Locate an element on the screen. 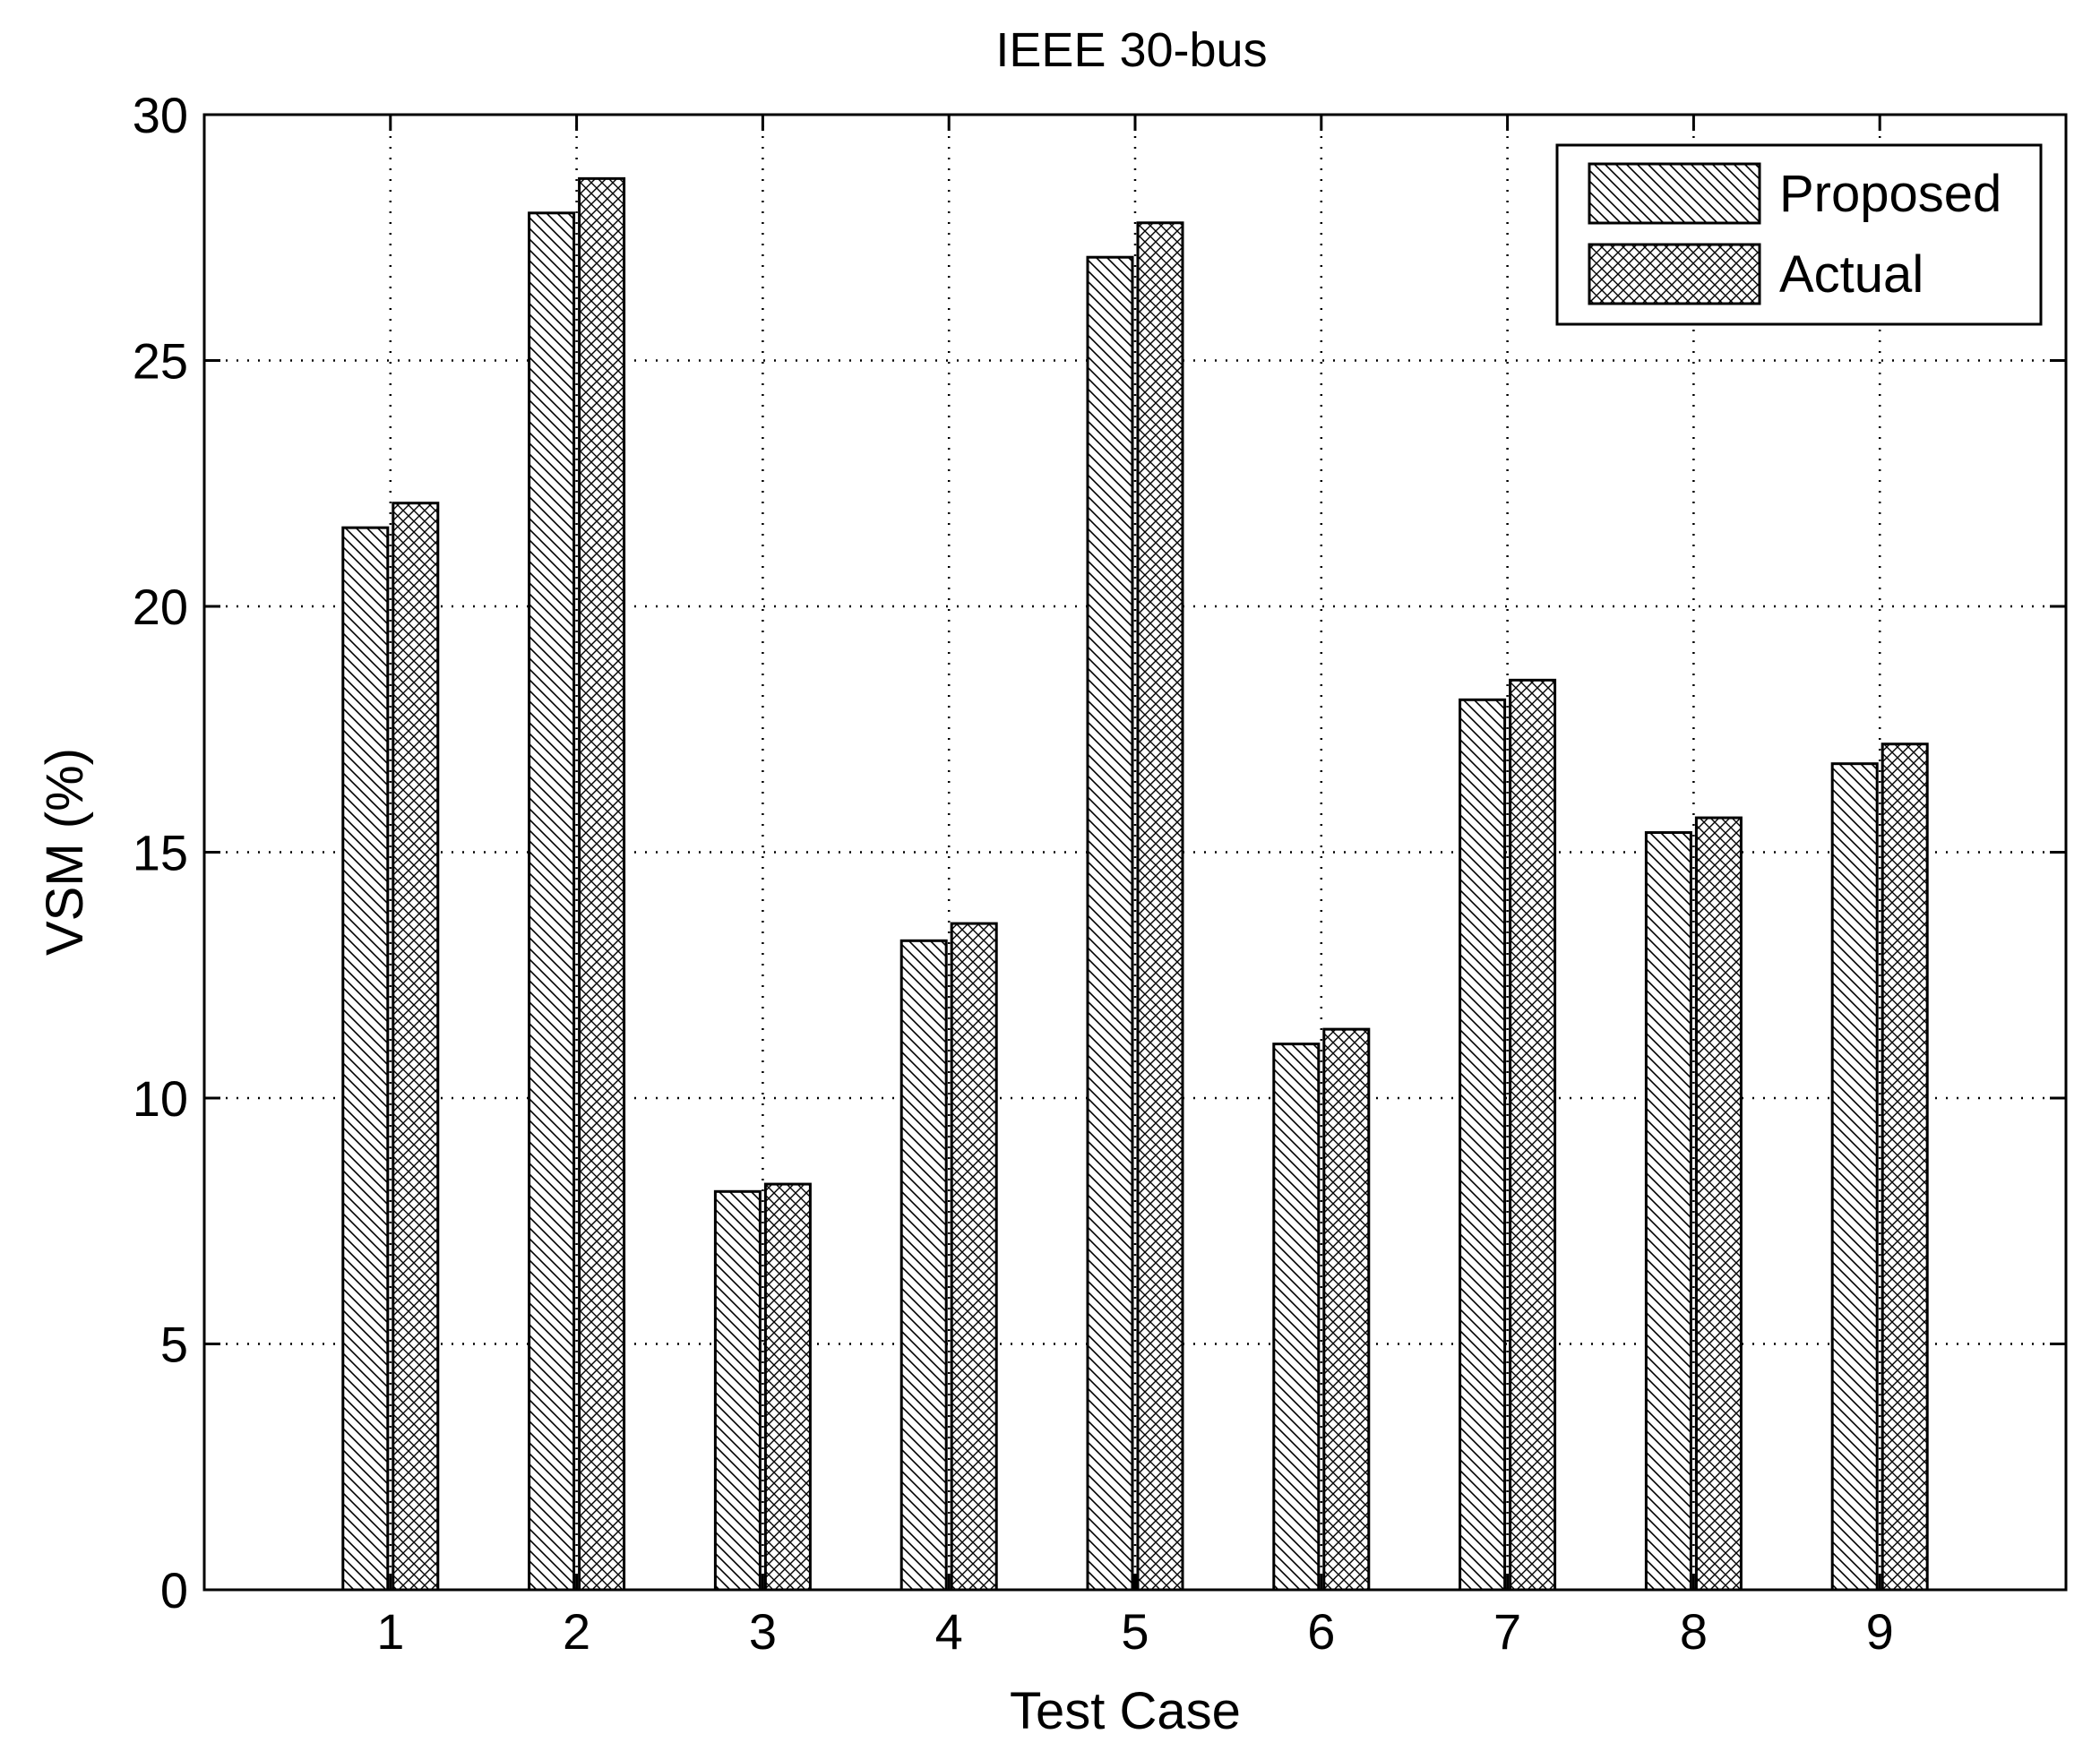 This screenshot has height=1751, width=2100. x-tick-label: 3 is located at coordinates (763, 1631).